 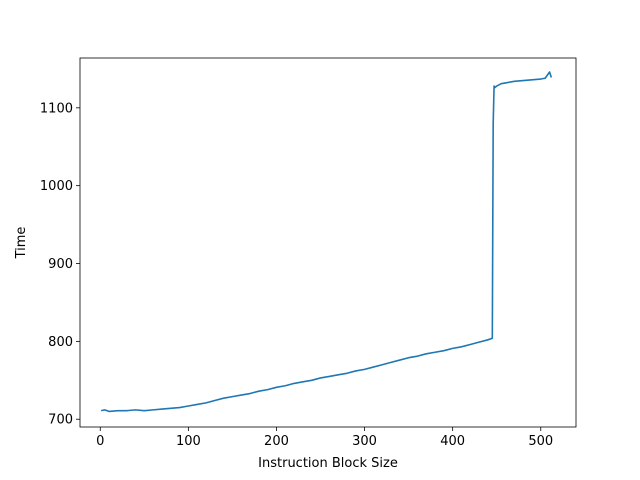 What do you see at coordinates (540, 441) in the screenshot?
I see `x-tick-label: 500` at bounding box center [540, 441].